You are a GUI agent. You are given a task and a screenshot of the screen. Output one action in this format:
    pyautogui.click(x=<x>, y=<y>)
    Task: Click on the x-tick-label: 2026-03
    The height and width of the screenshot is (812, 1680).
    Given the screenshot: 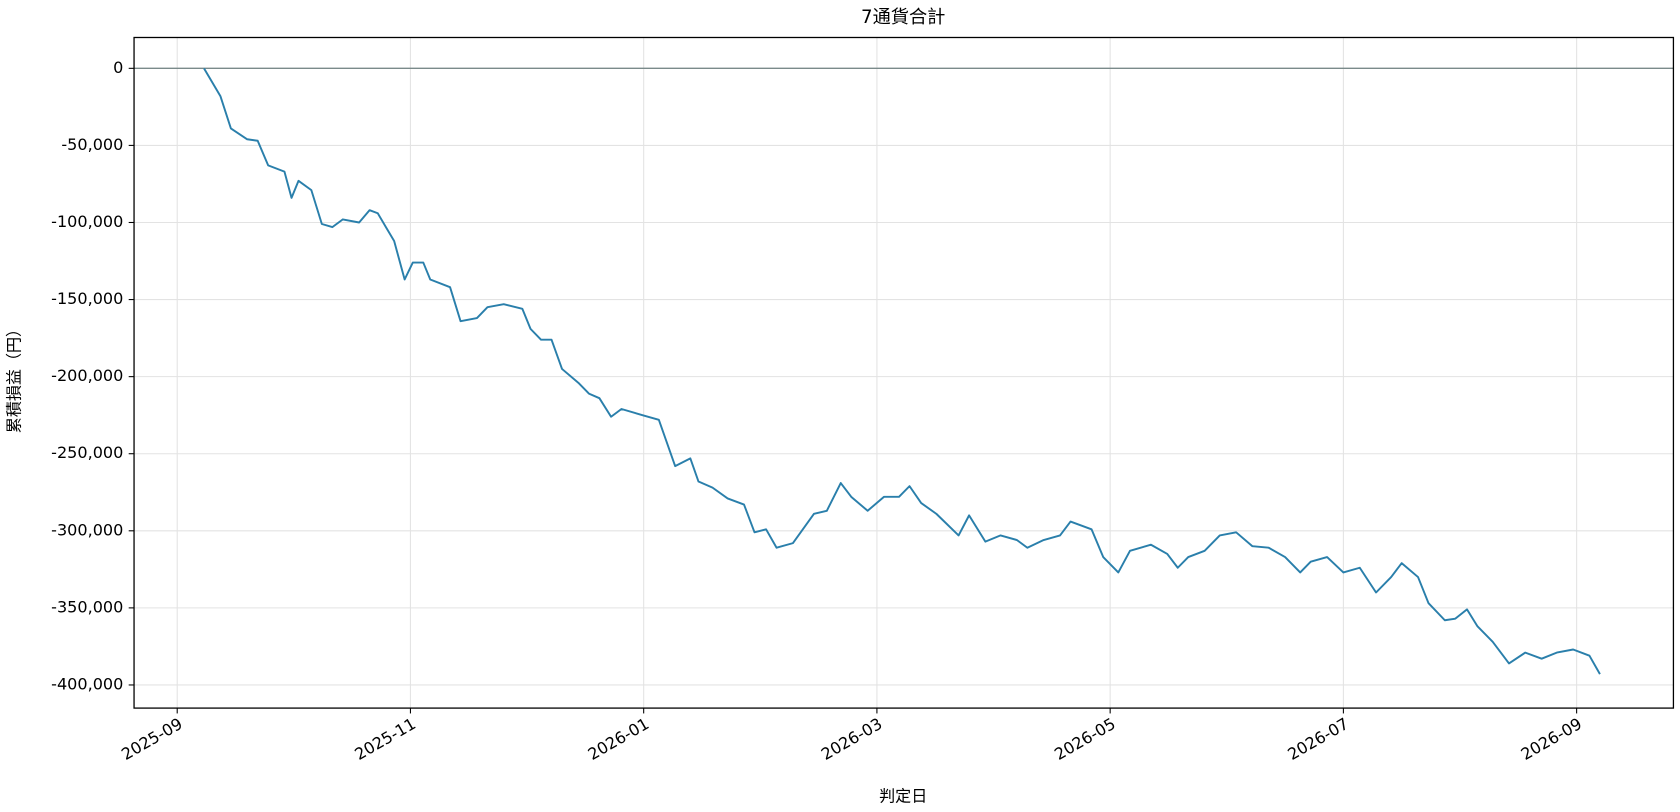 What is the action you would take?
    pyautogui.click(x=852, y=739)
    